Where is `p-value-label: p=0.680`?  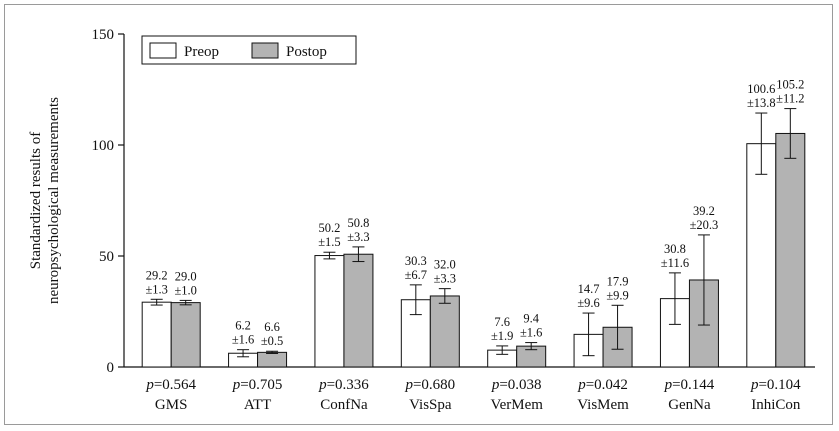
p-value-label: p=0.680 is located at coordinates (429, 385).